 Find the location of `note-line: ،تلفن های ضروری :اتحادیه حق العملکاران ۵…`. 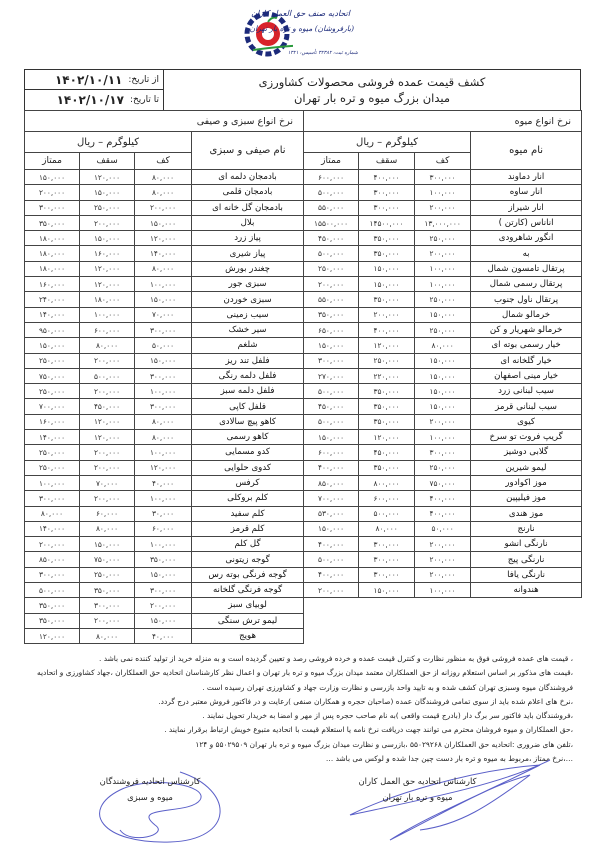

note-line: ،تلفن های ضروری :اتحادیه حق العملکاران ۵… is located at coordinates (384, 744).